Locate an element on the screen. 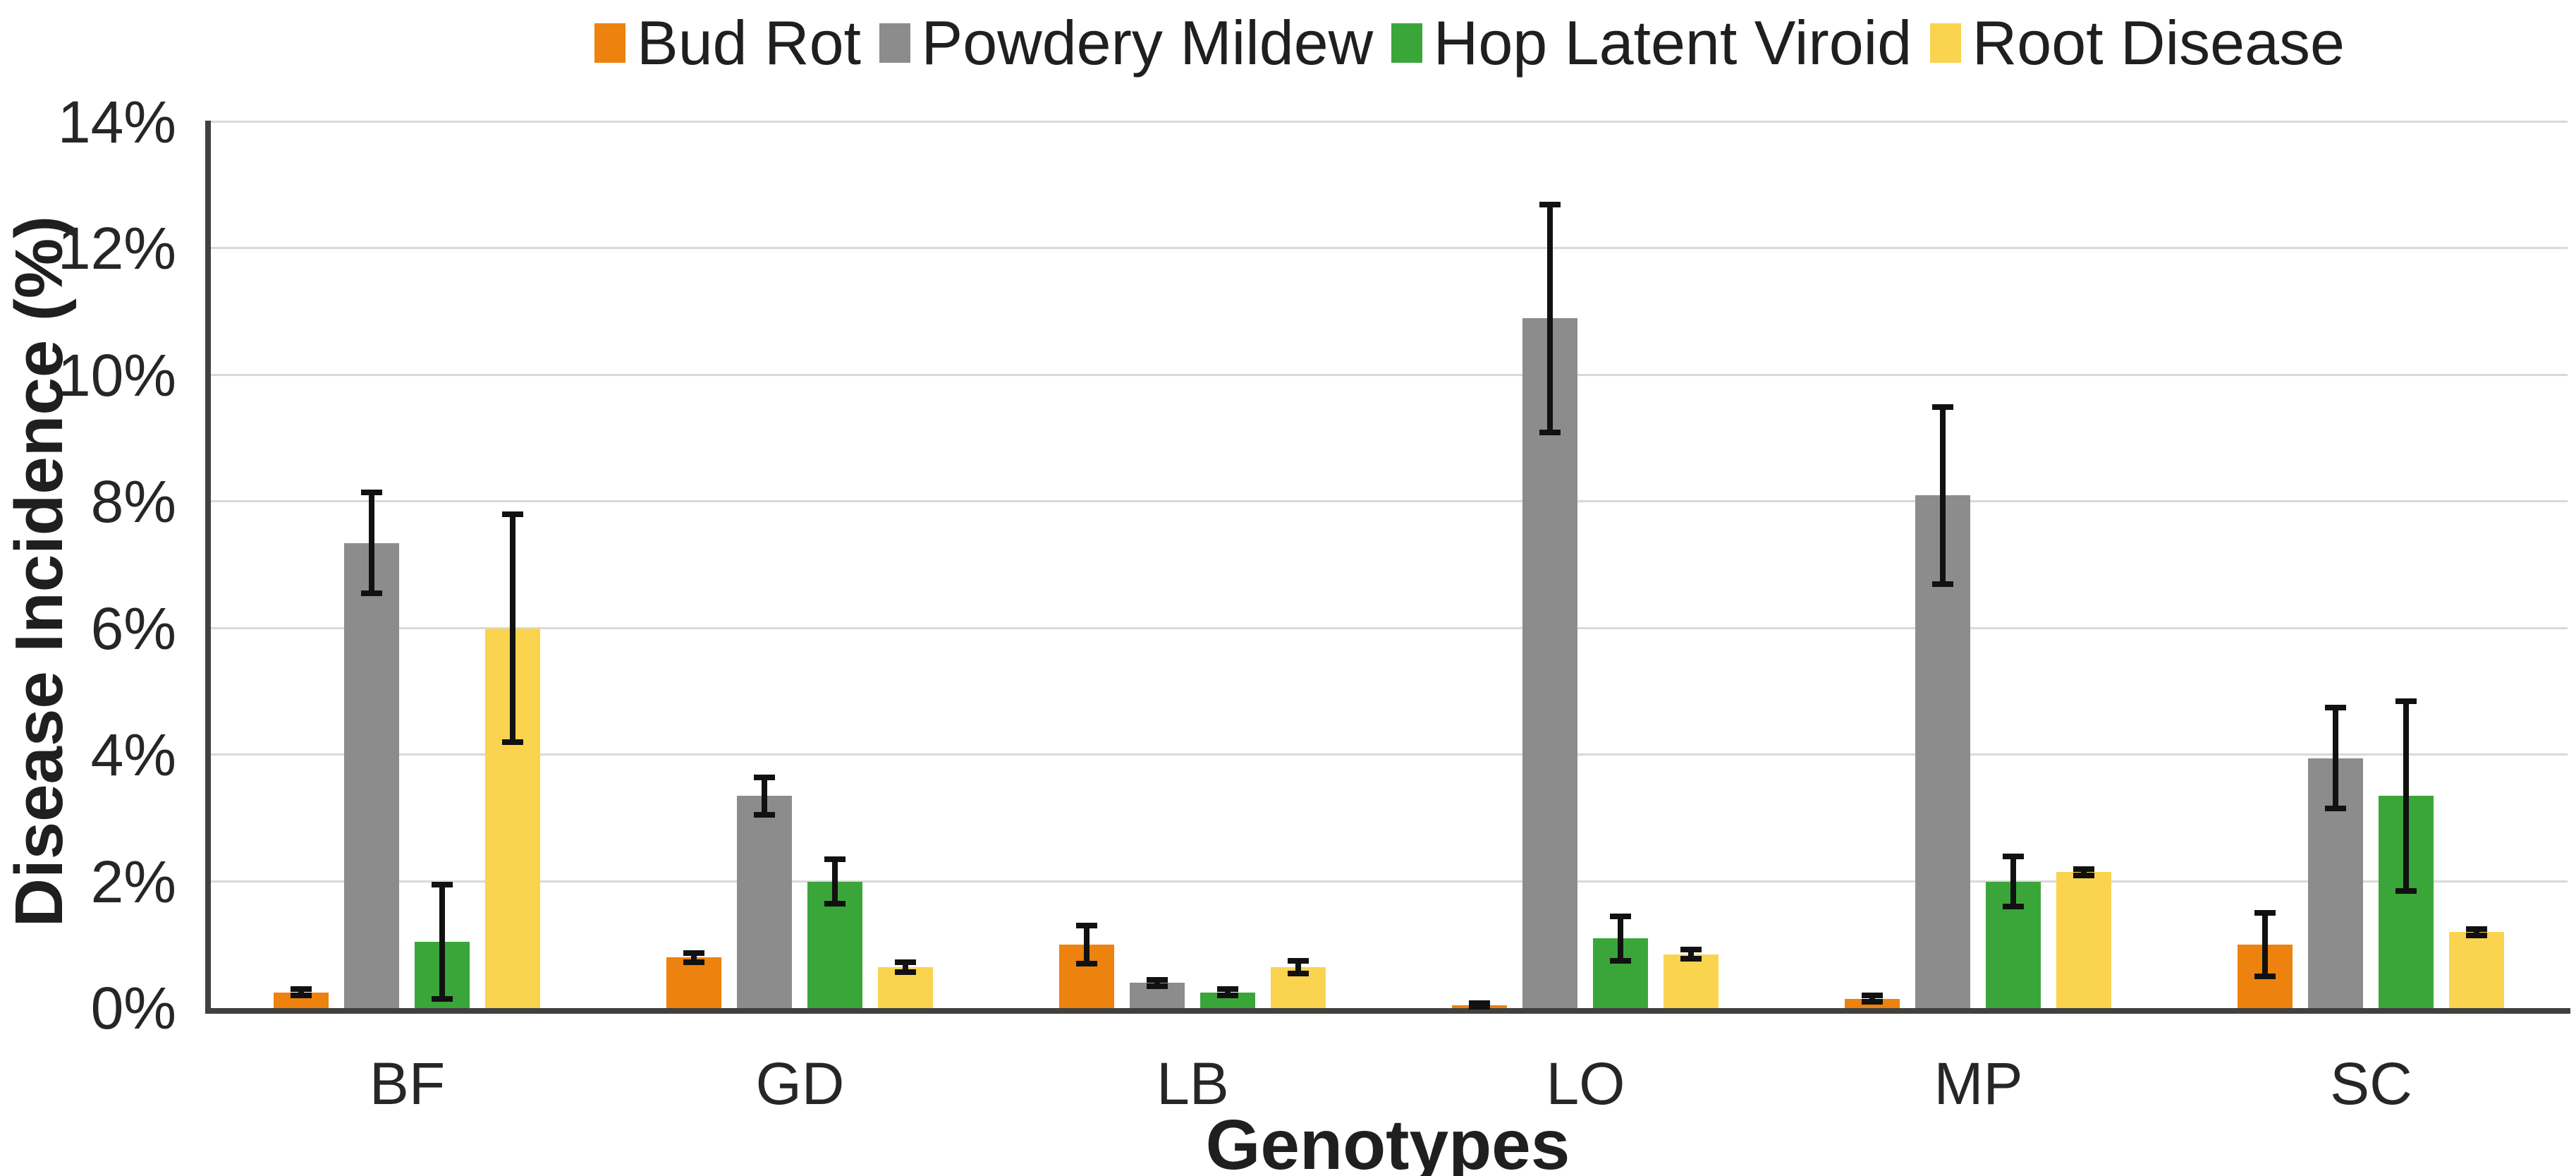  legend-item: Root Disease is located at coordinates (2137, 43).